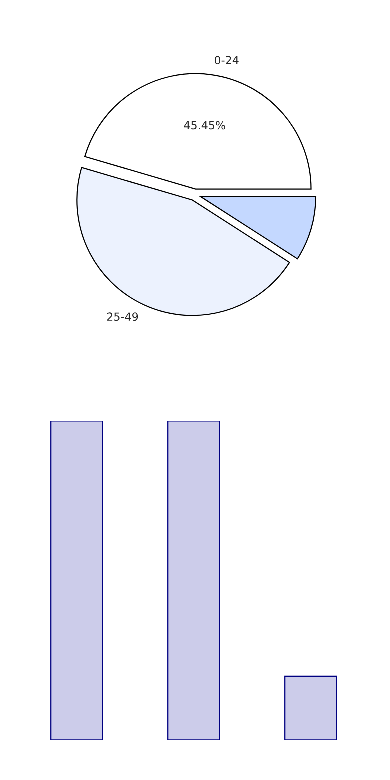 This screenshot has height=780, width=390. What do you see at coordinates (122, 317) in the screenshot?
I see `slice-label: 25-49` at bounding box center [122, 317].